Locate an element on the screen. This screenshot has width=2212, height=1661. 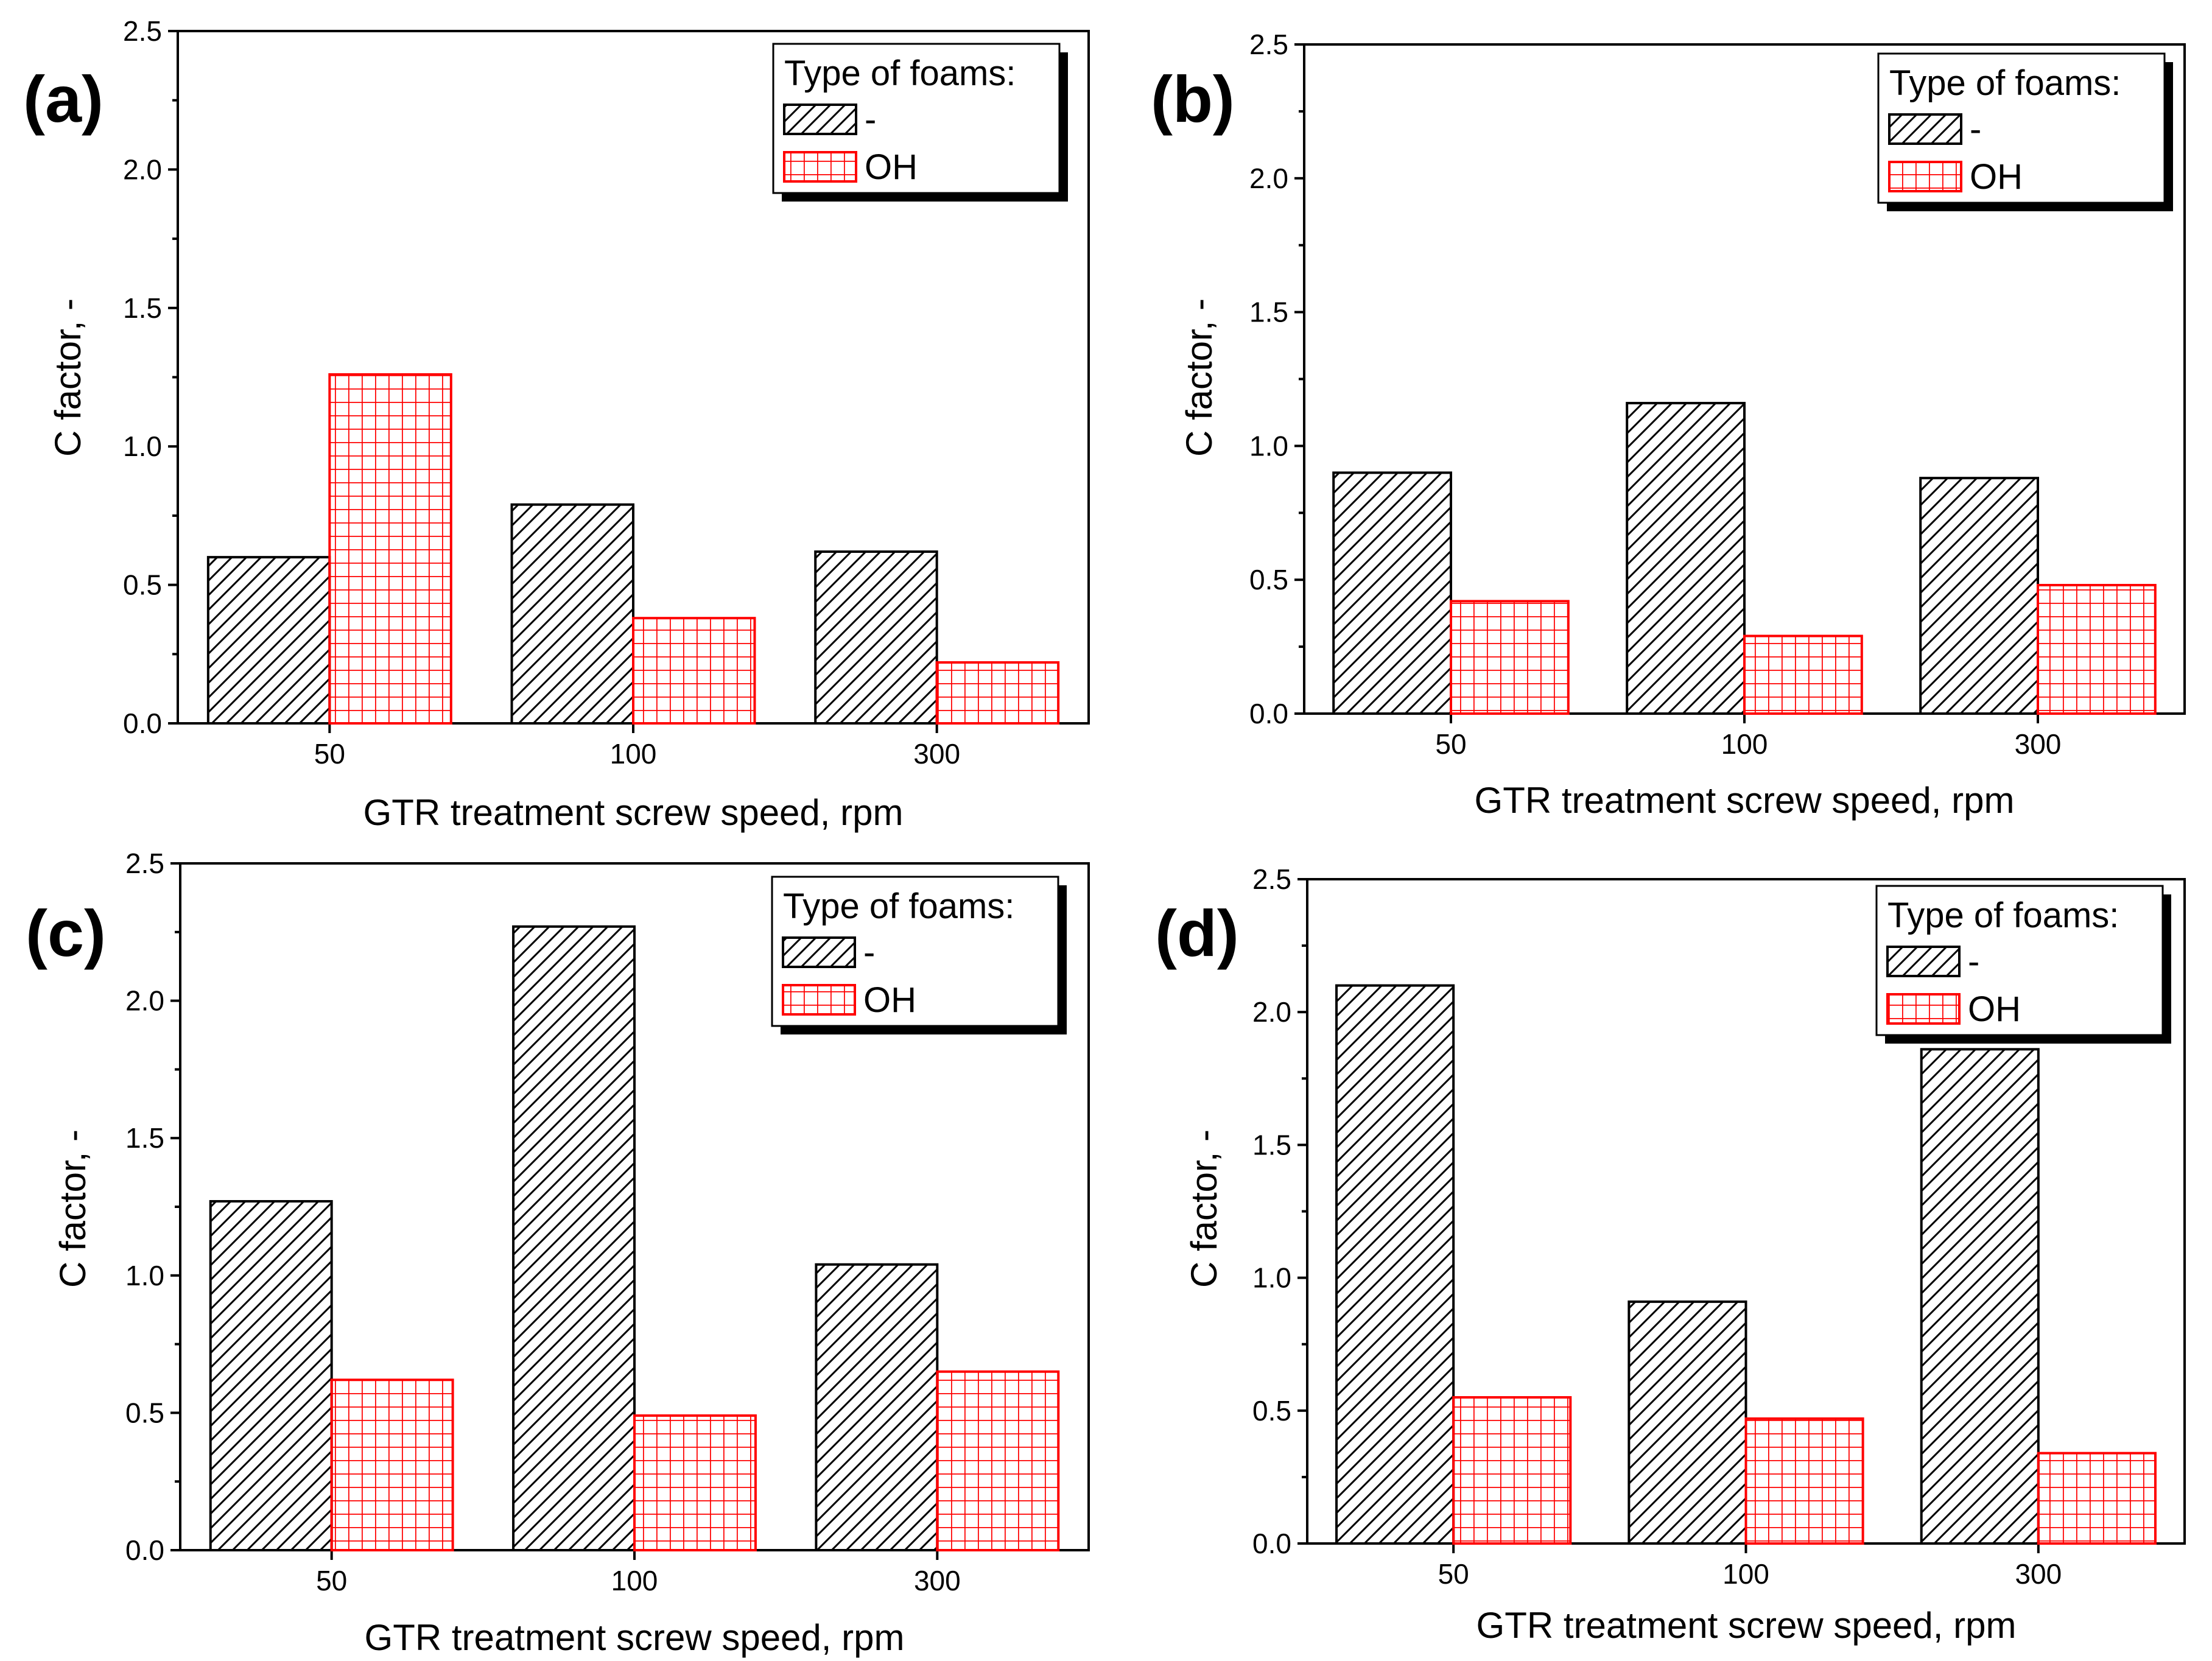
panel-label: (c) is located at coordinates (66, 933).